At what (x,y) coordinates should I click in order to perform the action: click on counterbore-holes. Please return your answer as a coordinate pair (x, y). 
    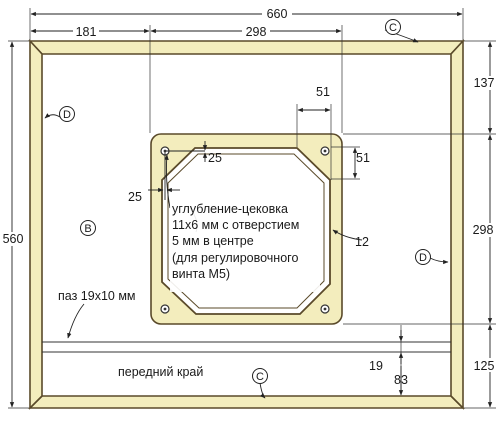
    Looking at the image, I should click on (245, 230).